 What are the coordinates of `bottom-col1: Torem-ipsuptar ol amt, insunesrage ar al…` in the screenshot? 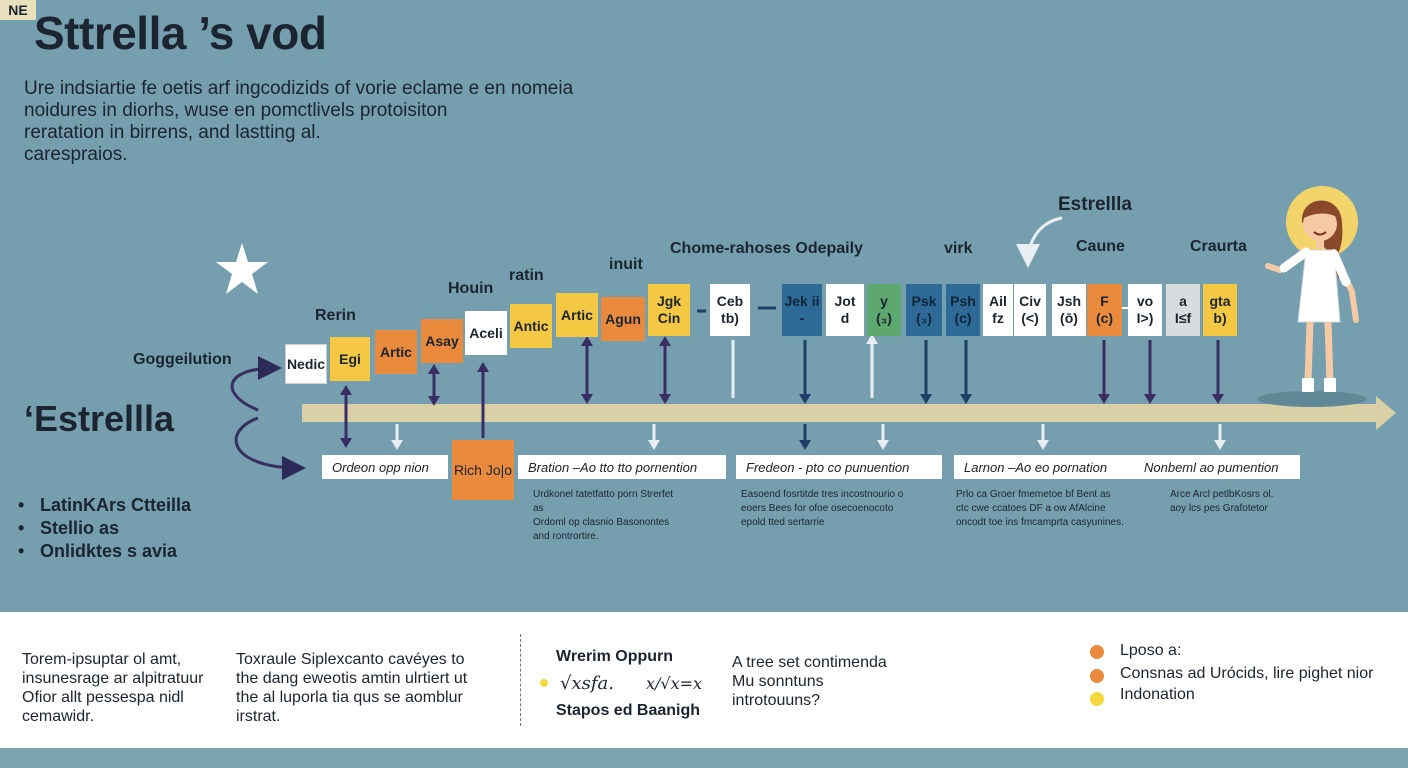 It's located at (112, 688).